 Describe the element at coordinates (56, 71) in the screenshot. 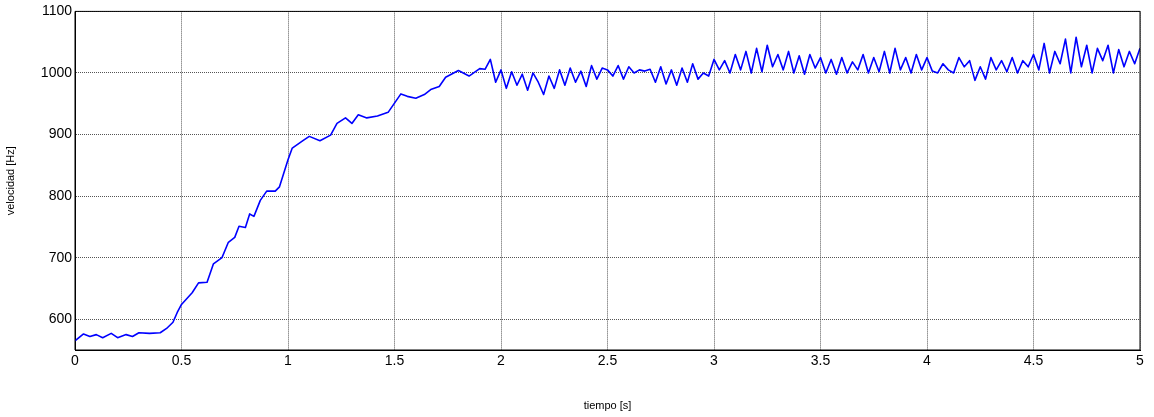

I see `y-tick-label: 1000` at that location.